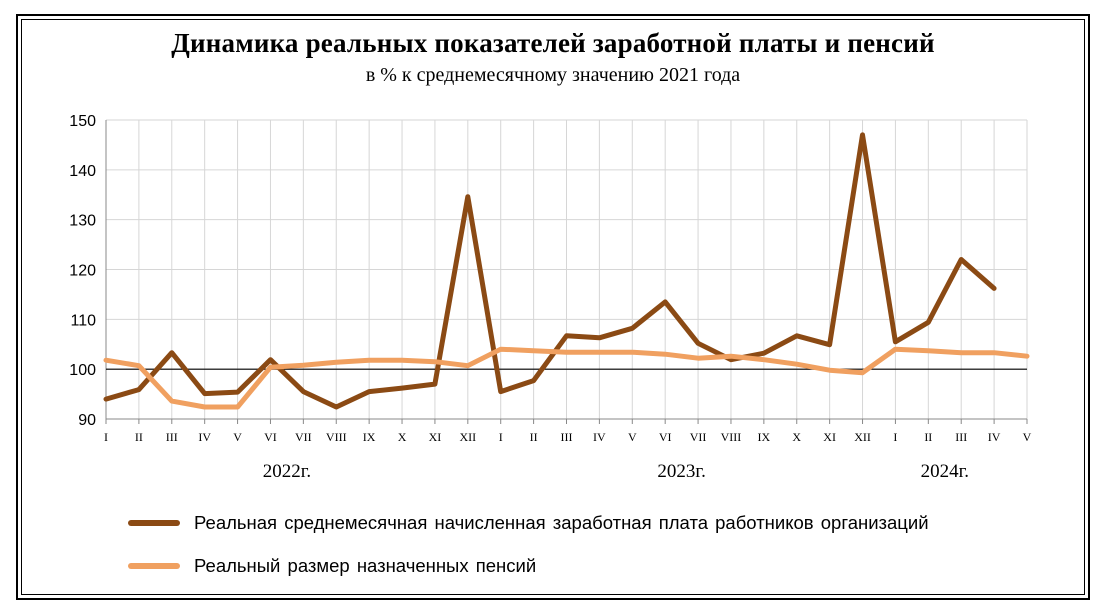 This screenshot has height=616, width=1106. Describe the element at coordinates (566, 421) in the screenshot. I see `x-axis-ticks` at that location.